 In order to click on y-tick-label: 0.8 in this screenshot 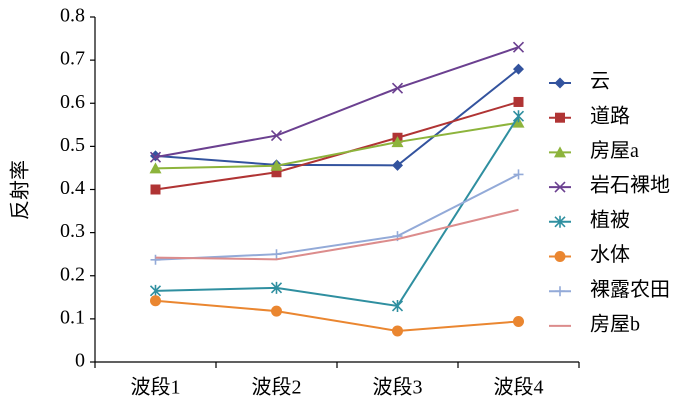, I will do `click(72, 16)`.